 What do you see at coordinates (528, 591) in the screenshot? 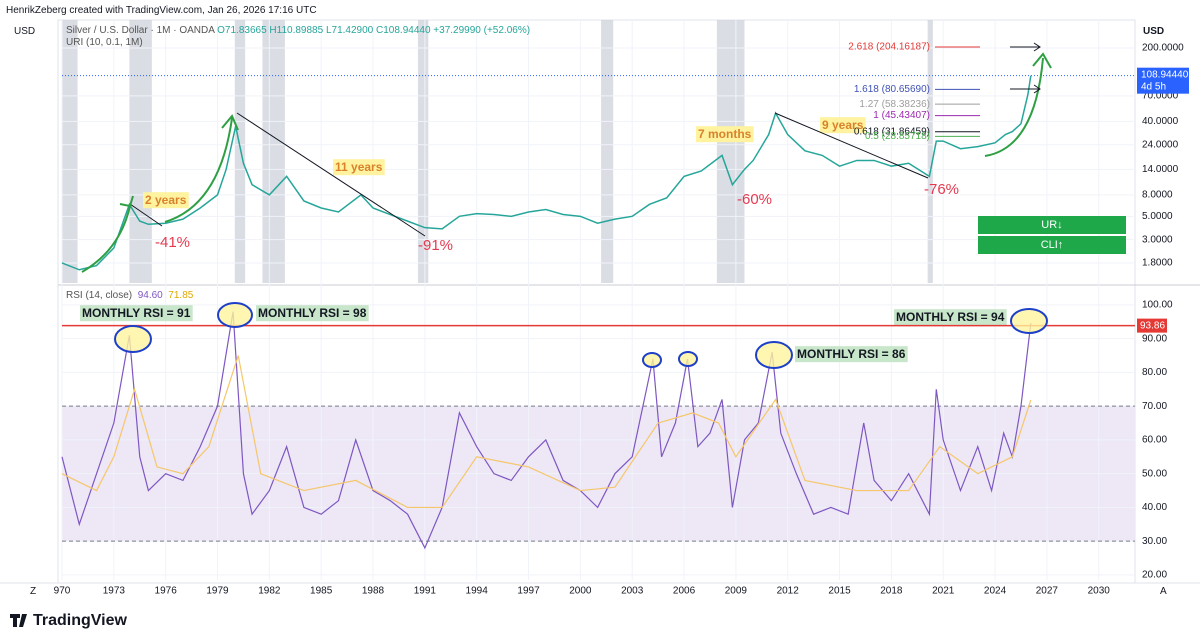
I see `x-tick-label: 1997` at bounding box center [528, 591].